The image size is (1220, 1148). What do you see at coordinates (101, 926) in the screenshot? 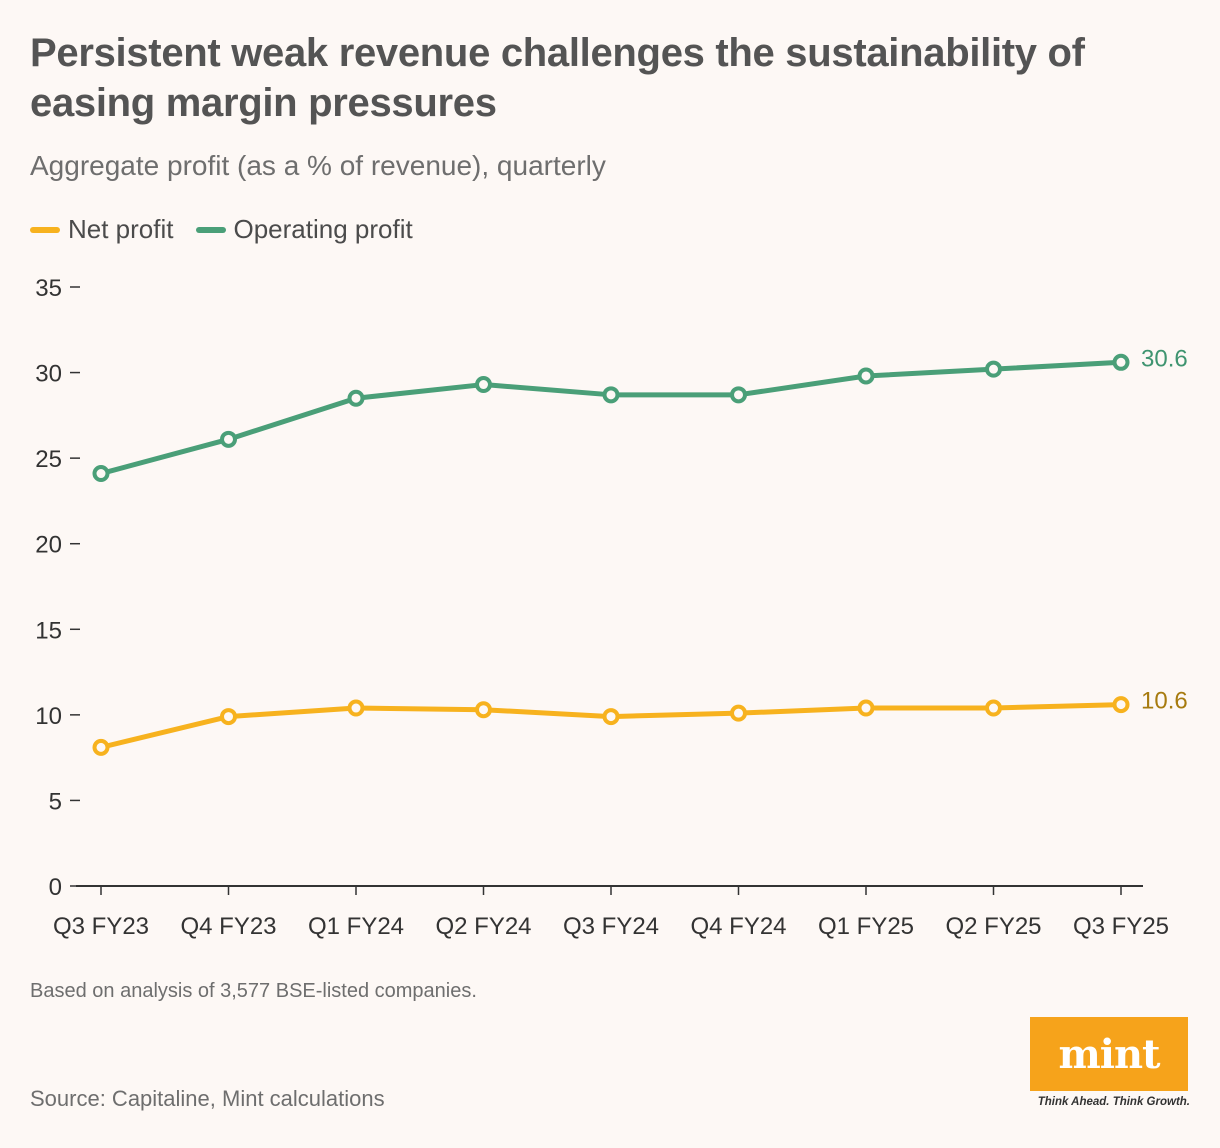
I see `x-tick-label: Q3 FY23` at bounding box center [101, 926].